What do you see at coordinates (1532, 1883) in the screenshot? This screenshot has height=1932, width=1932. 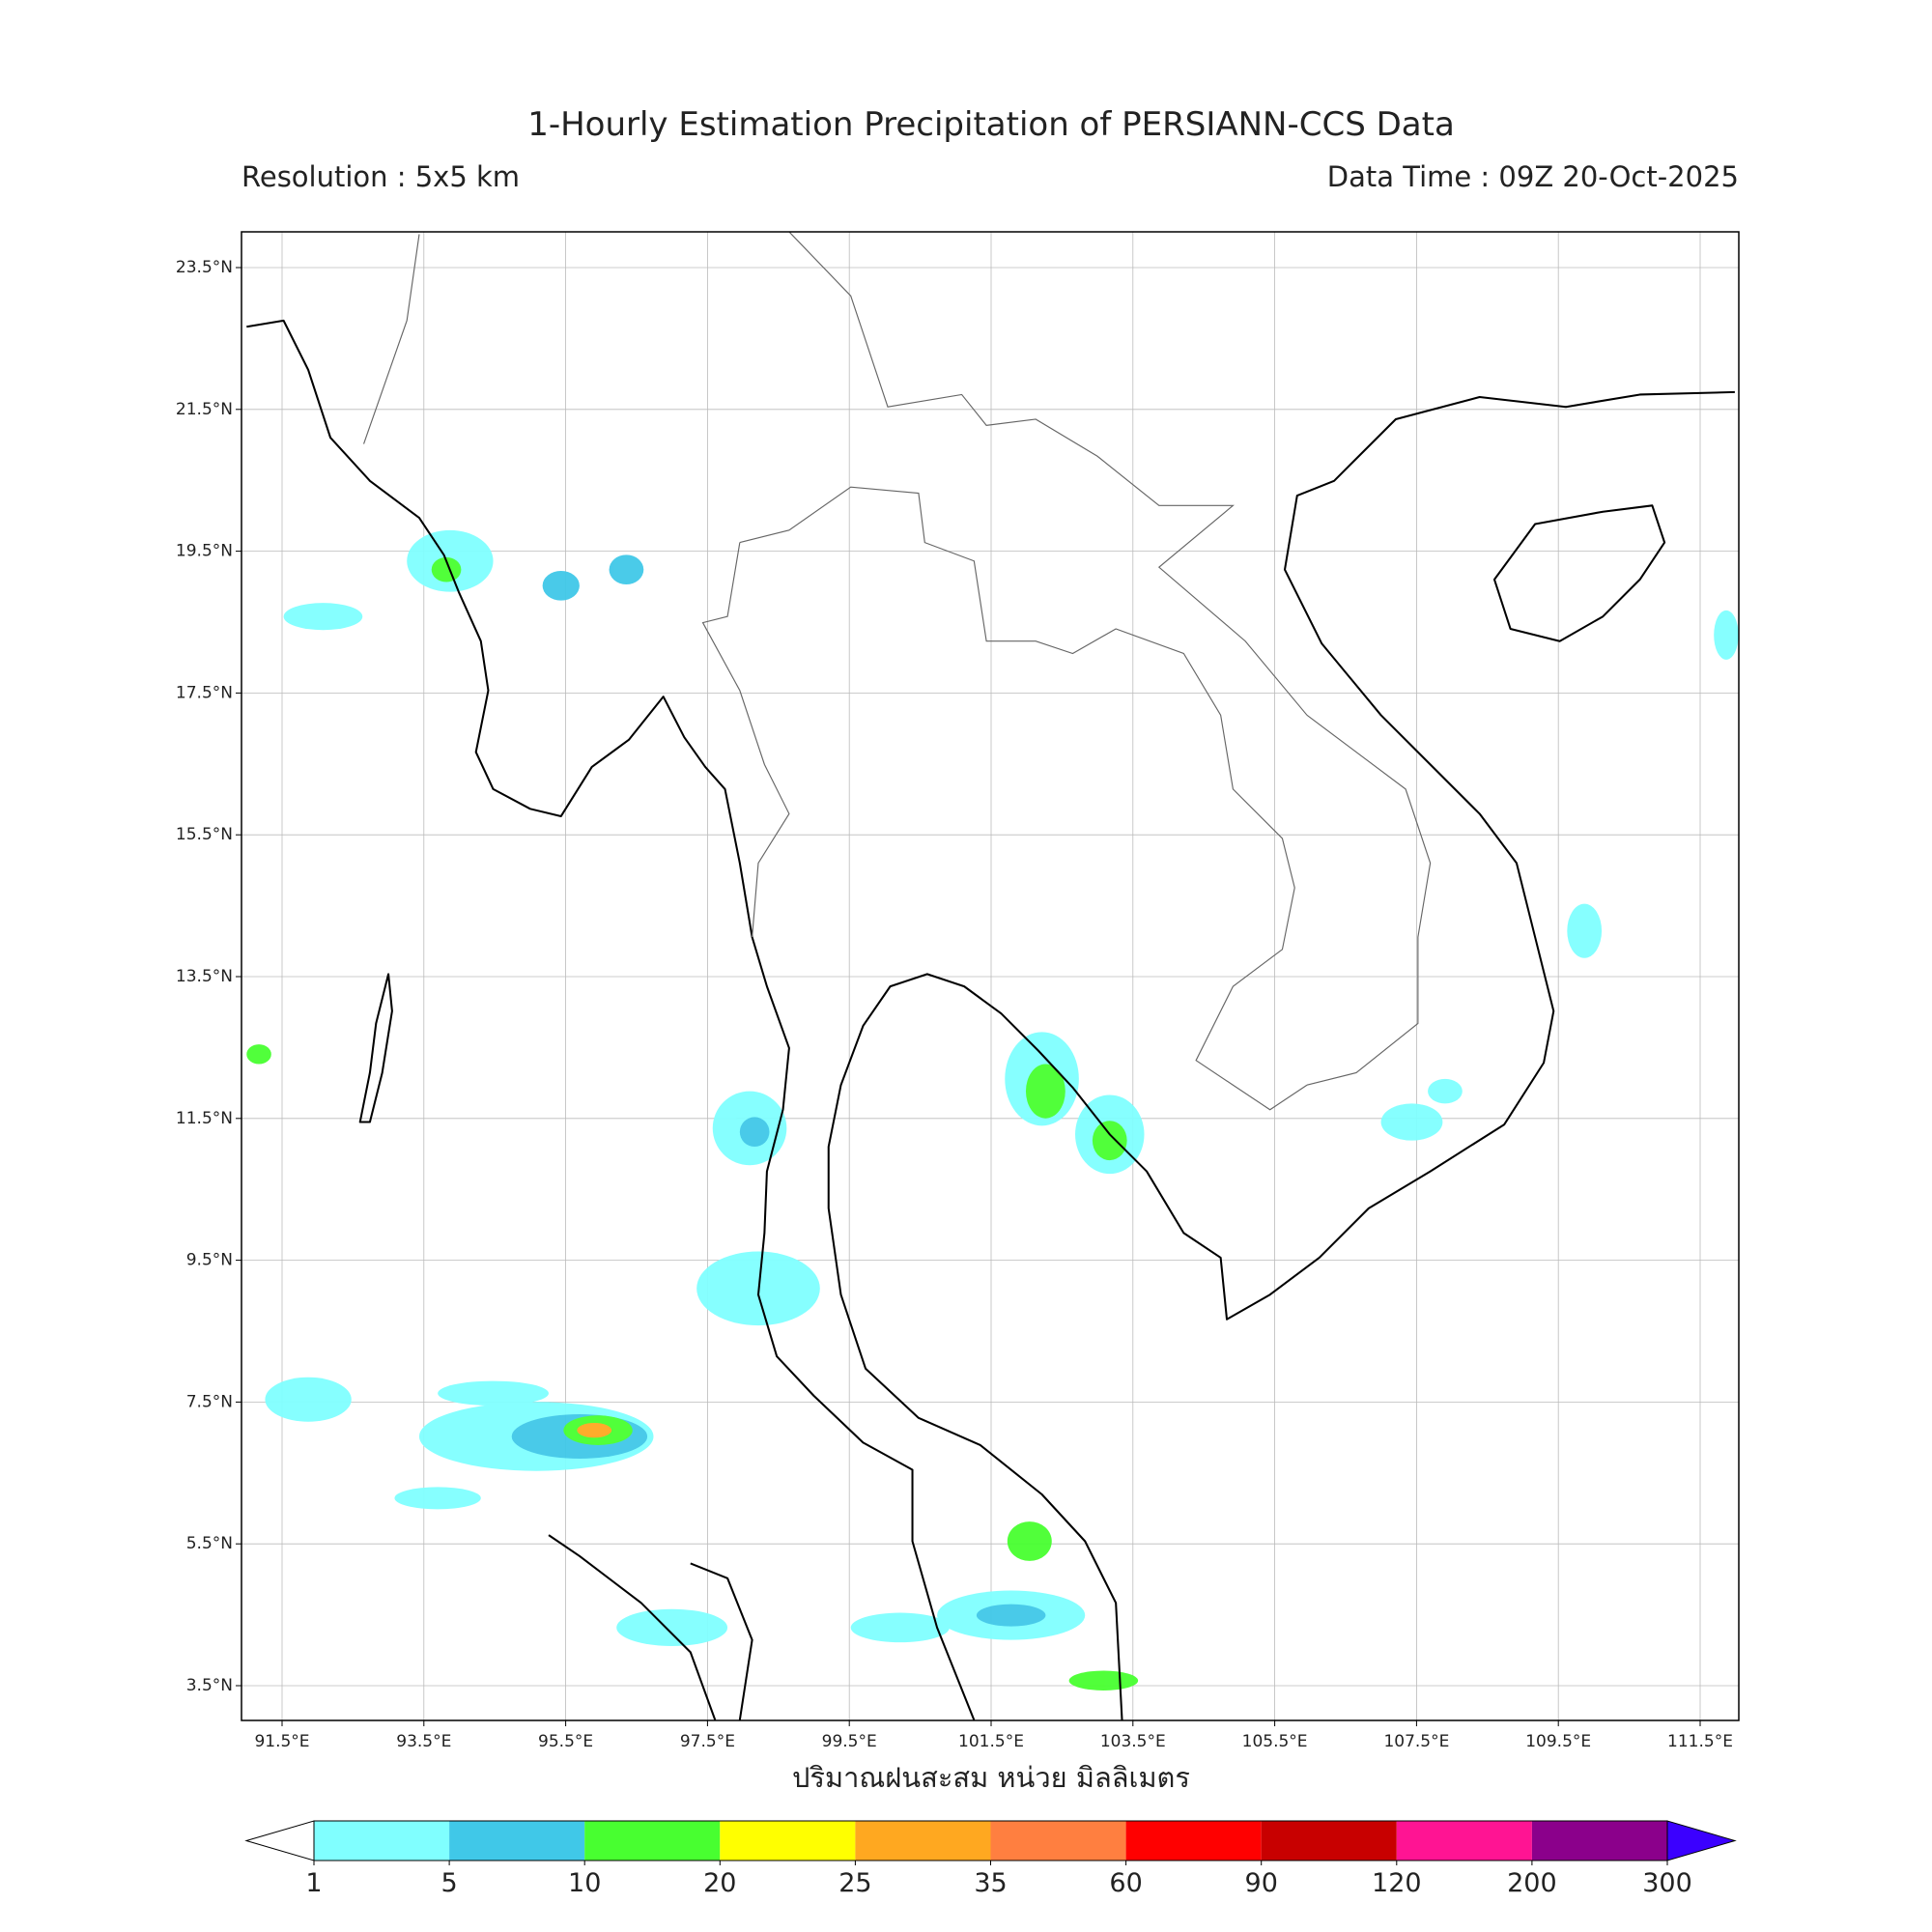 I see `colorbar-tick-label: 200` at bounding box center [1532, 1883].